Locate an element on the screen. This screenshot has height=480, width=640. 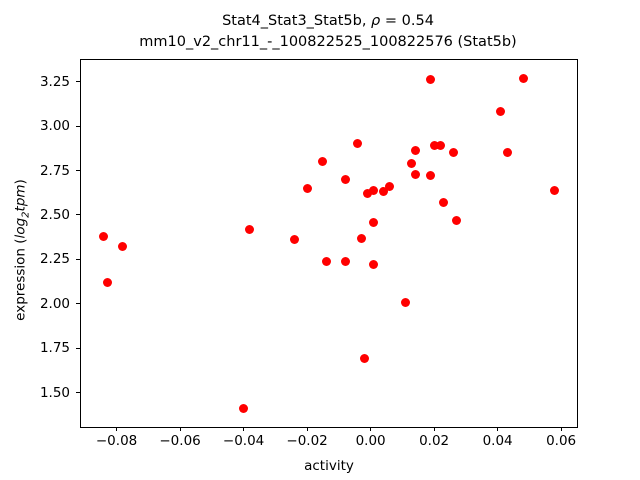
x-tick-label: −0.06 is located at coordinates (180, 441).